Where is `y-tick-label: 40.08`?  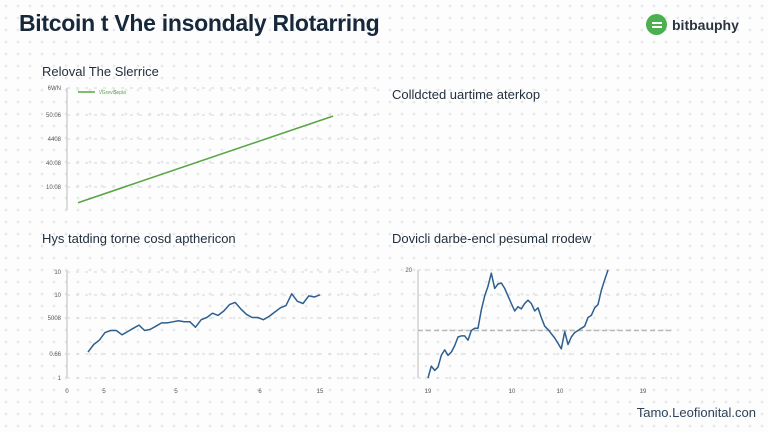
y-tick-label: 40.08 is located at coordinates (54, 164).